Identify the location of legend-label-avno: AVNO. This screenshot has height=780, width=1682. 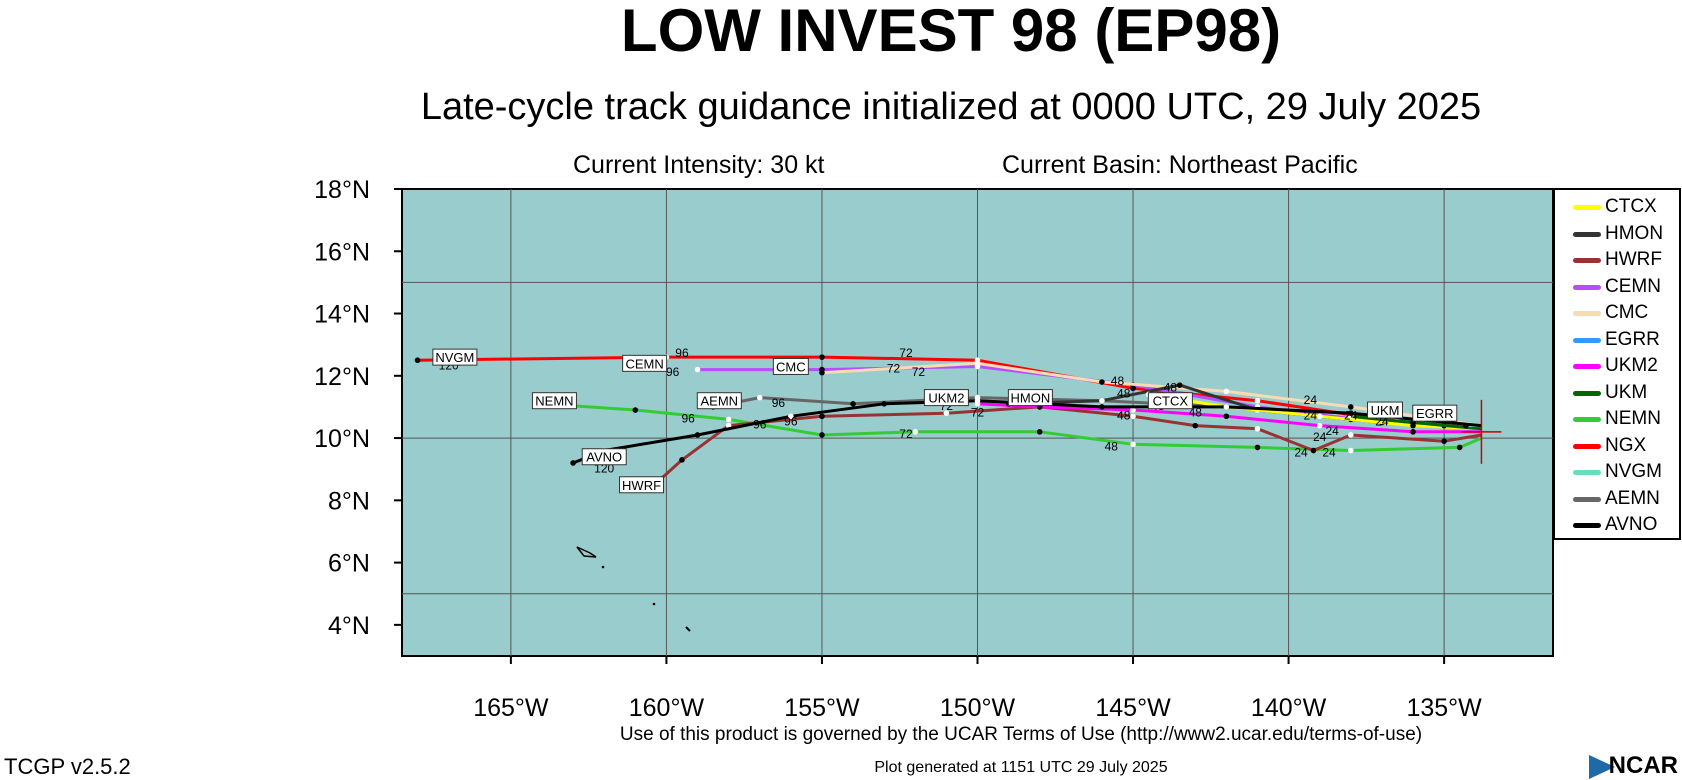
(1631, 524).